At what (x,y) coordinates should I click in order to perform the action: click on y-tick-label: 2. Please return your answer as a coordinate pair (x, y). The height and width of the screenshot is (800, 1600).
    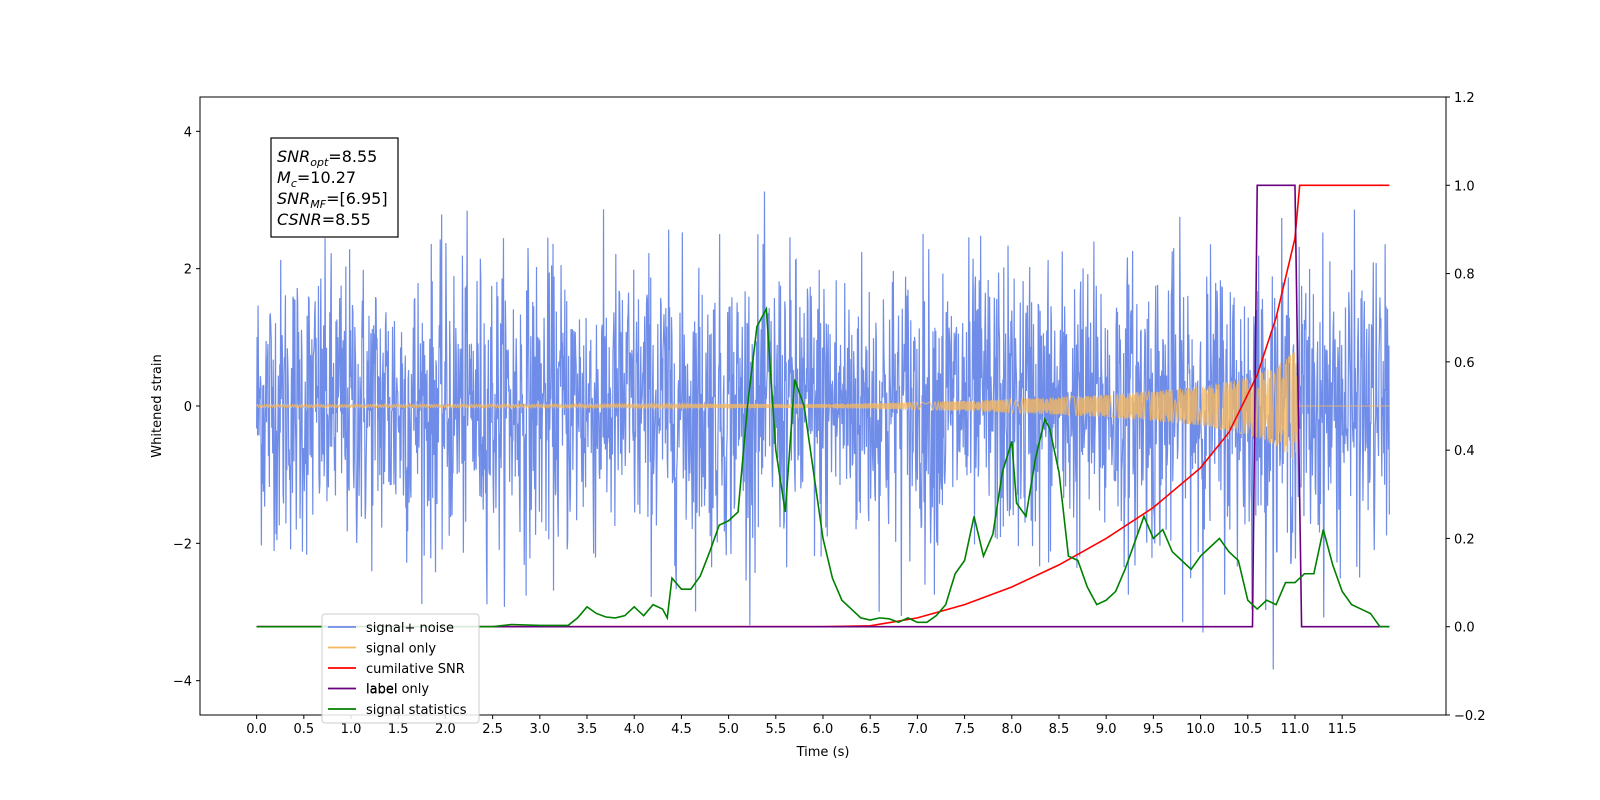
    Looking at the image, I should click on (188, 270).